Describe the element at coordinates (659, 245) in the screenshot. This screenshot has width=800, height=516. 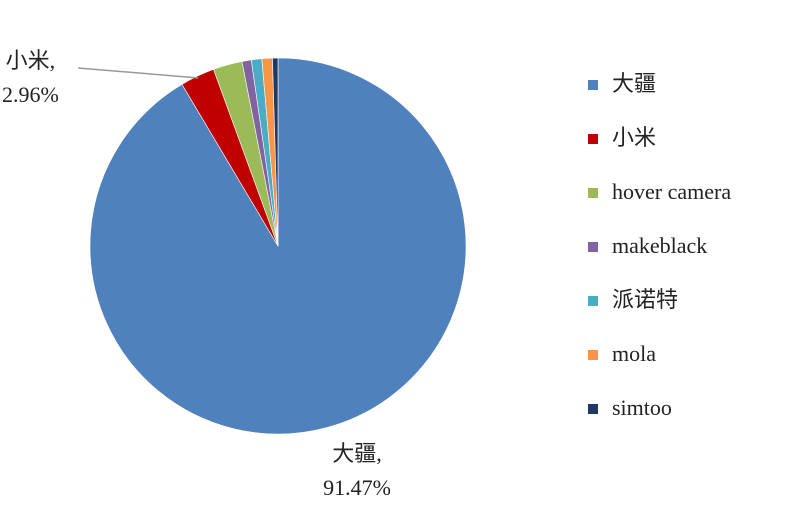
I see `legend-label: makeblack` at that location.